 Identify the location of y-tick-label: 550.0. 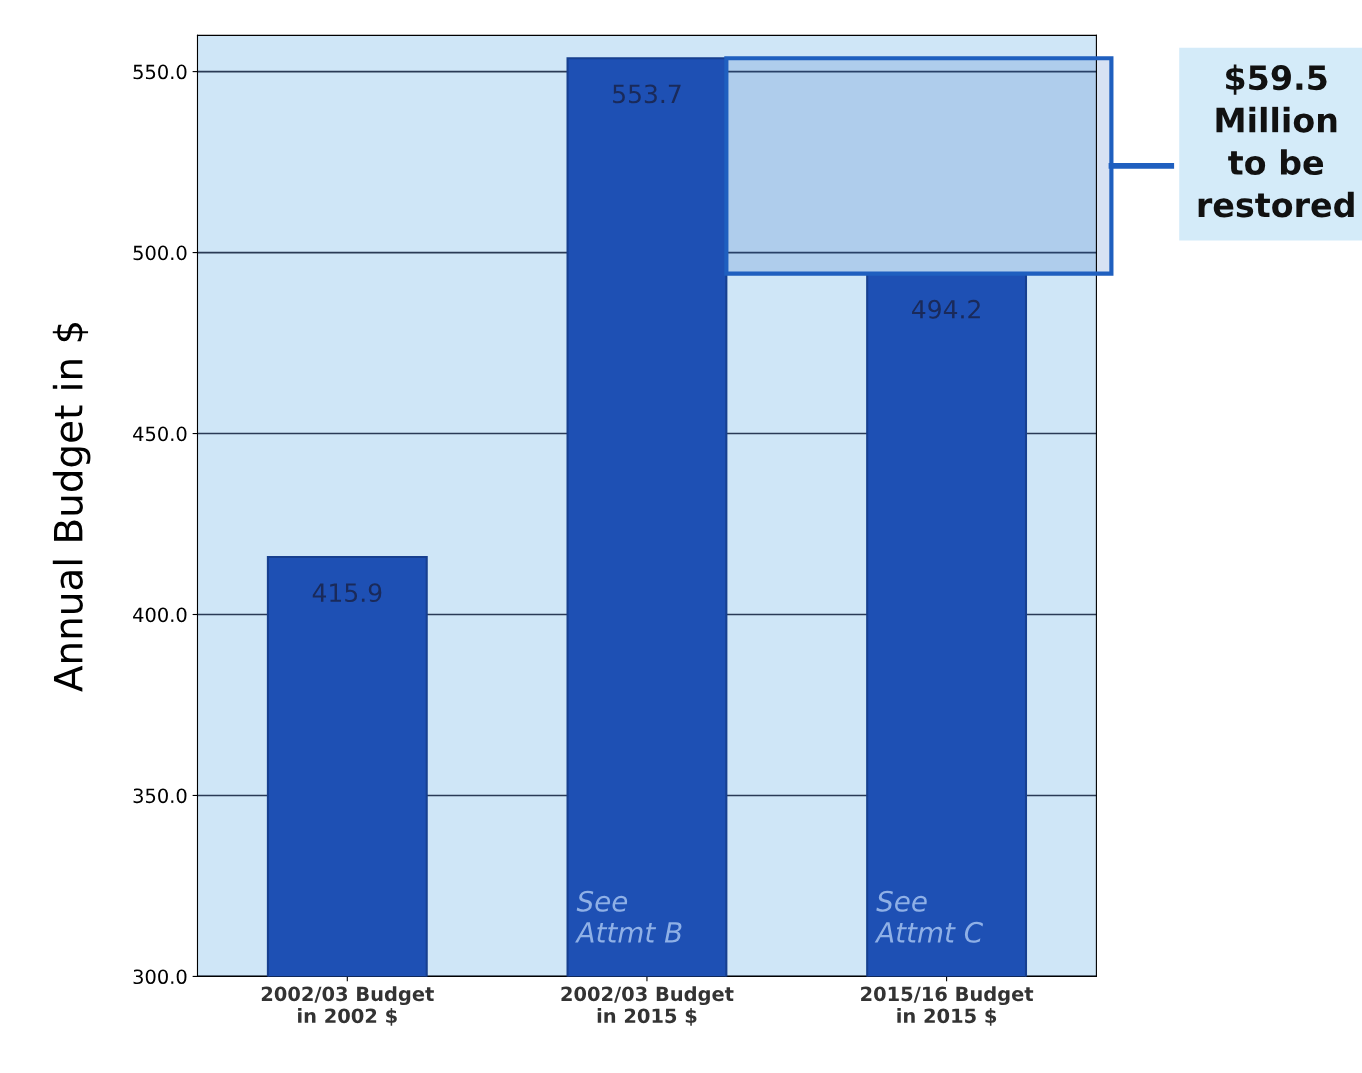
(160, 72).